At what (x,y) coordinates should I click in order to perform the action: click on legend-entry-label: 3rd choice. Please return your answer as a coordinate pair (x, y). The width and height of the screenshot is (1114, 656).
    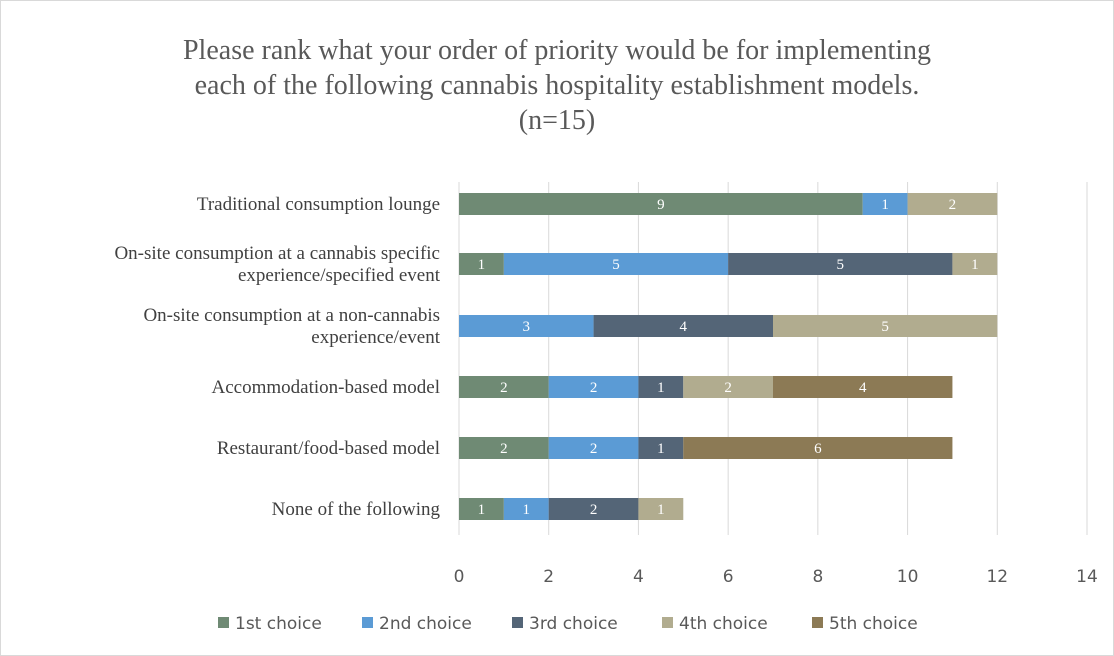
    Looking at the image, I should click on (573, 624).